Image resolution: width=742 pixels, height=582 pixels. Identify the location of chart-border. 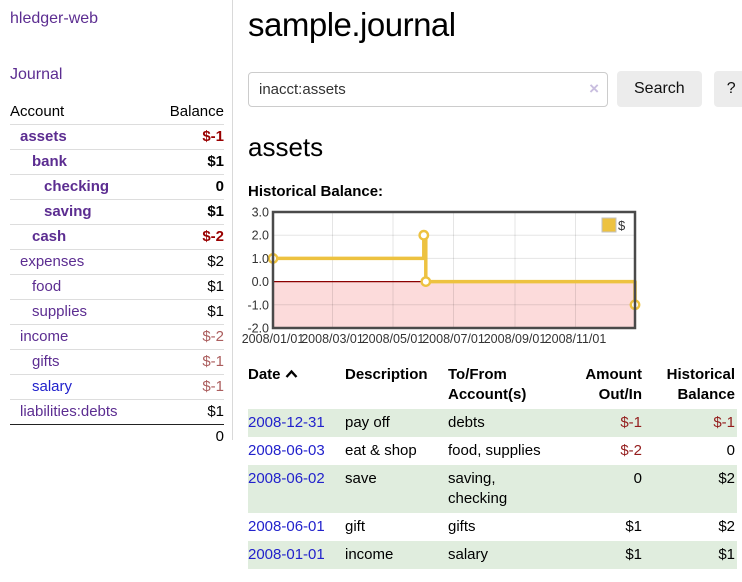
(454, 270).